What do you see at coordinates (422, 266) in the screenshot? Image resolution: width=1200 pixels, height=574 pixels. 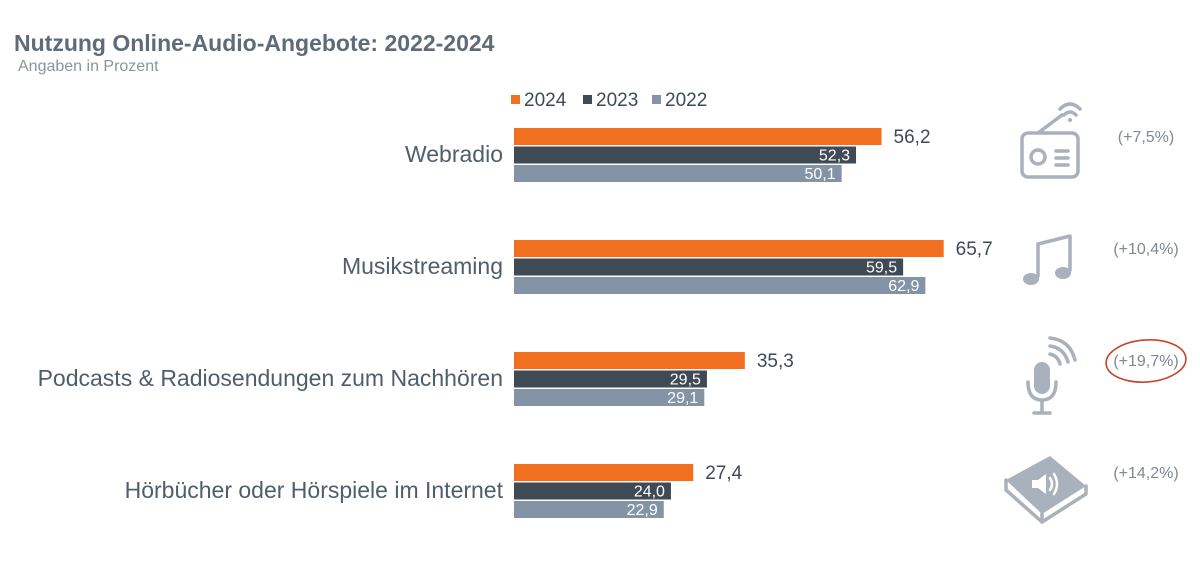 I see `category-label: Musikstreaming` at bounding box center [422, 266].